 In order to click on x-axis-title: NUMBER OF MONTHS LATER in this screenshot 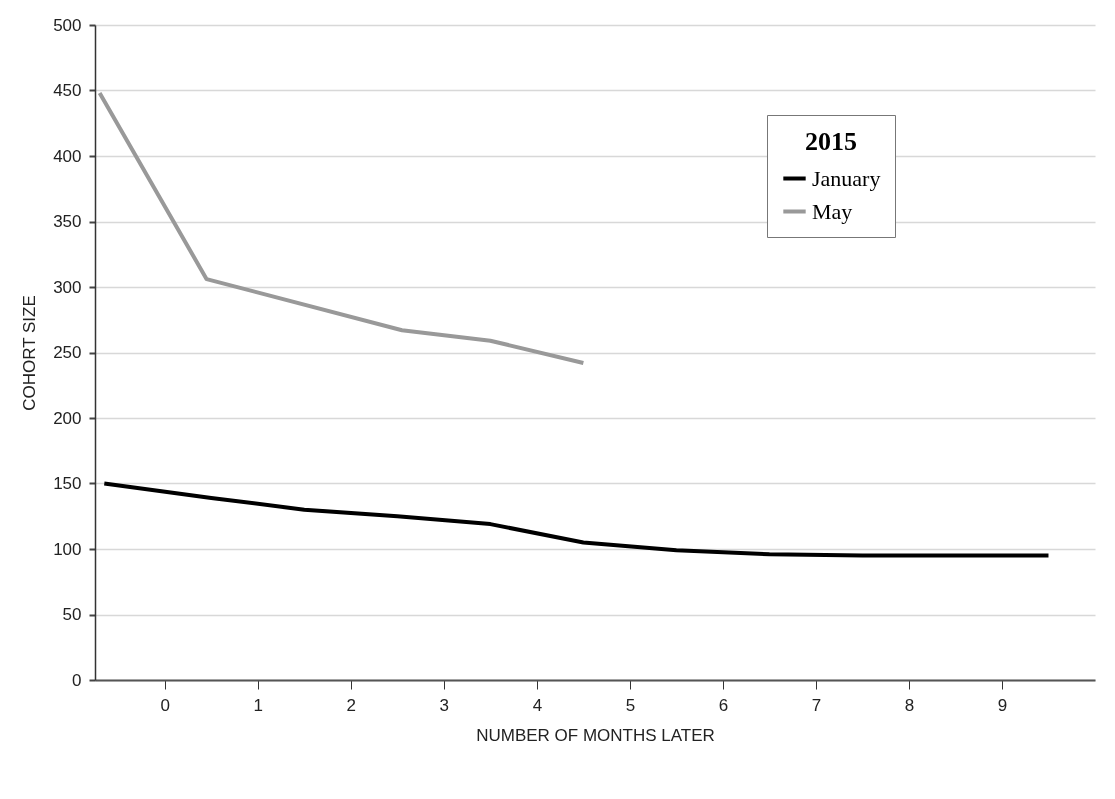, I will do `click(595, 735)`.